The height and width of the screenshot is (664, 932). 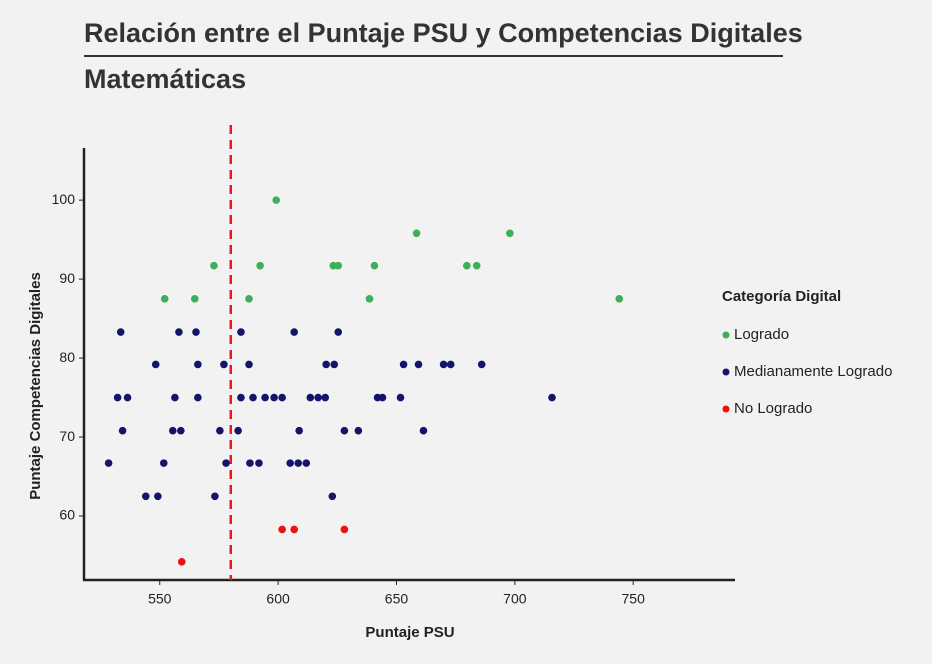 I want to click on y-tick-label: 80, so click(x=67, y=357).